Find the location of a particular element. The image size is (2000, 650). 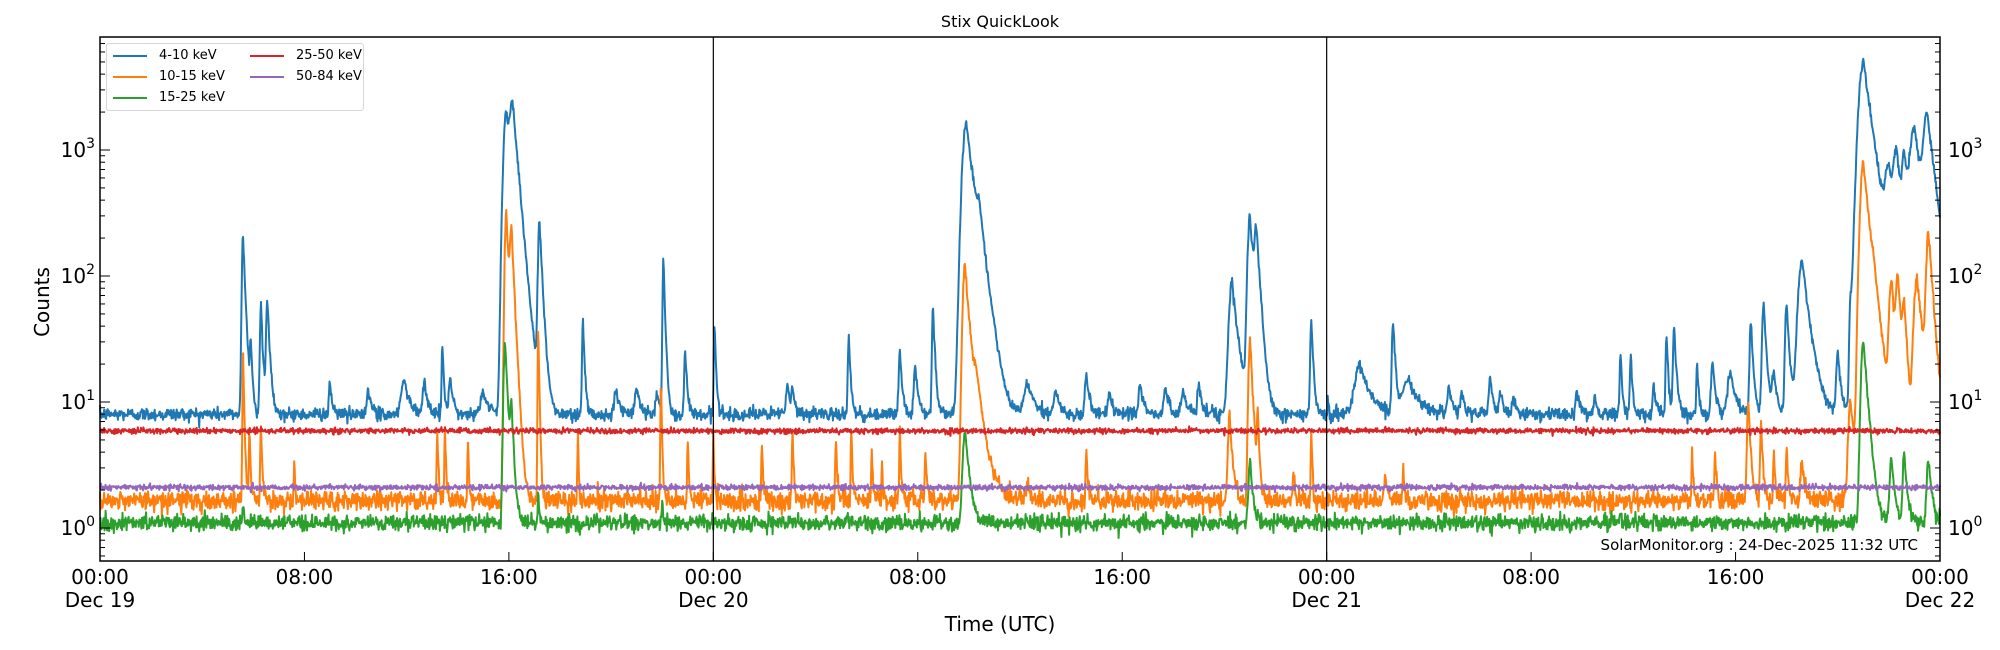

legend-label: 25-50 keV is located at coordinates (329, 55).